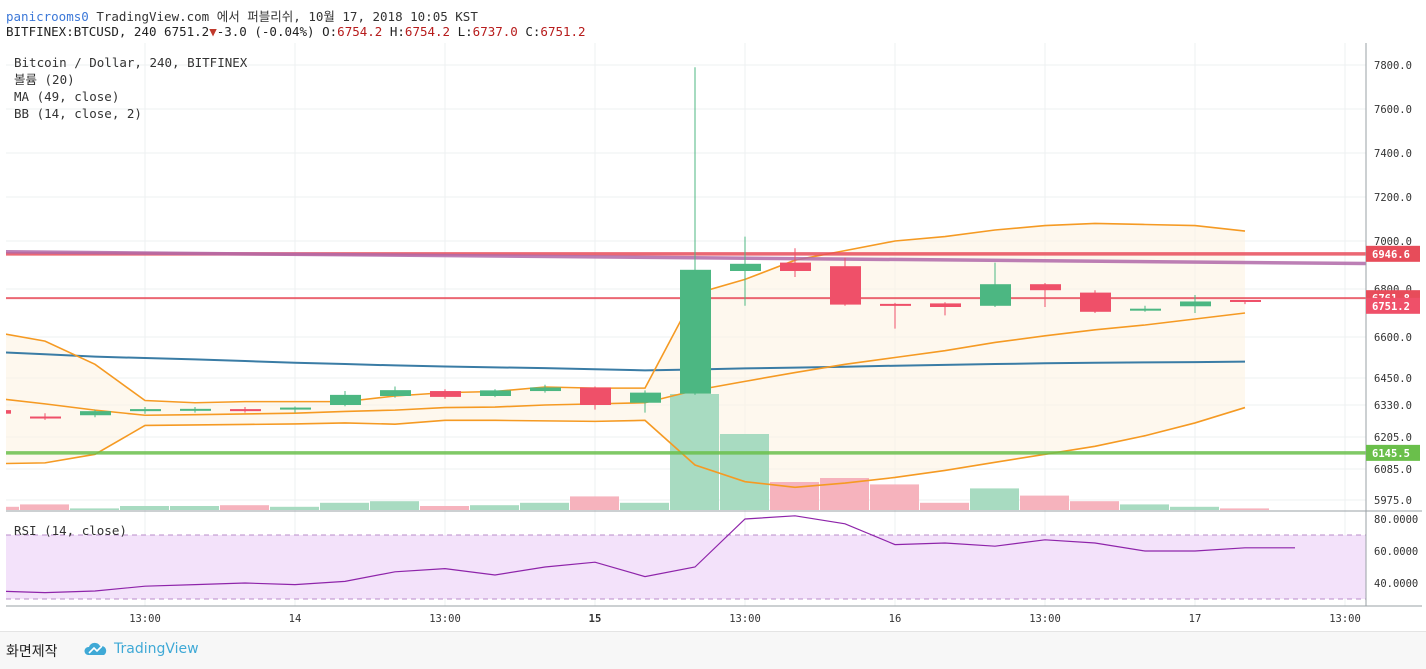  I want to click on price-tick-label: 7200.0, so click(1393, 198).